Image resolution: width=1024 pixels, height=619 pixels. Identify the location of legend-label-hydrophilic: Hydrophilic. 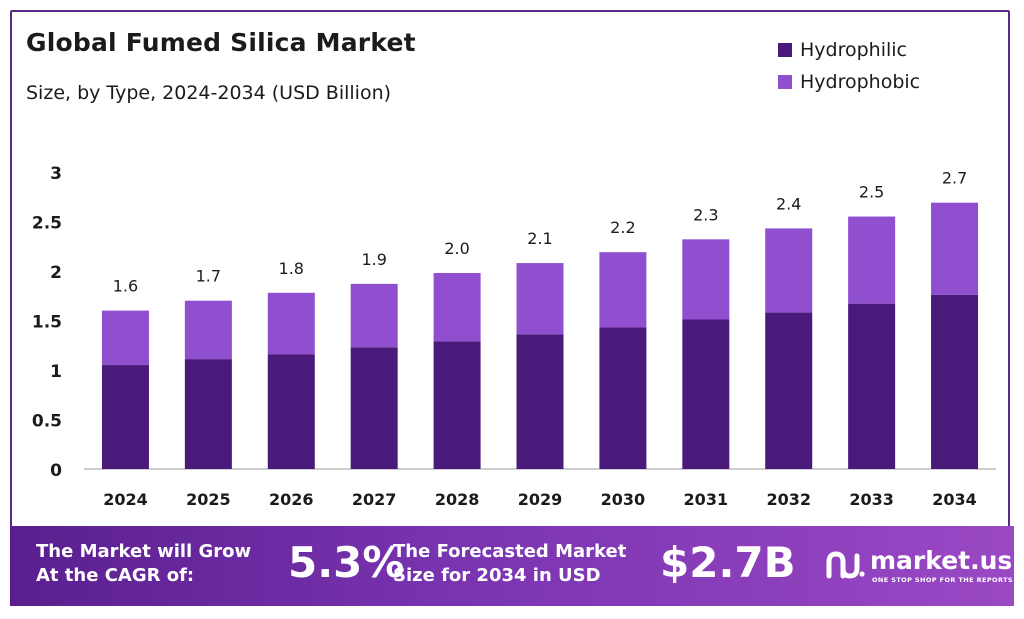
(853, 50).